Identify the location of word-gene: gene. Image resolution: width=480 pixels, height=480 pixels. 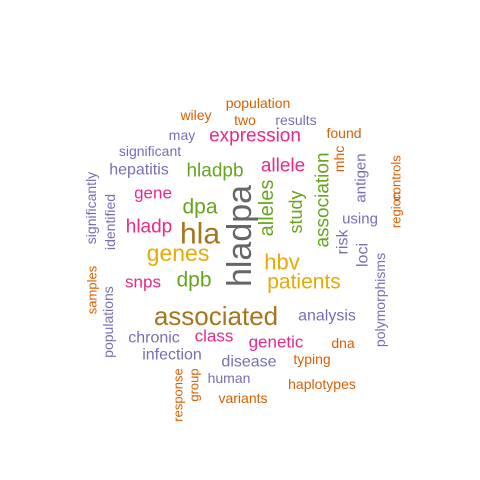
(153, 193).